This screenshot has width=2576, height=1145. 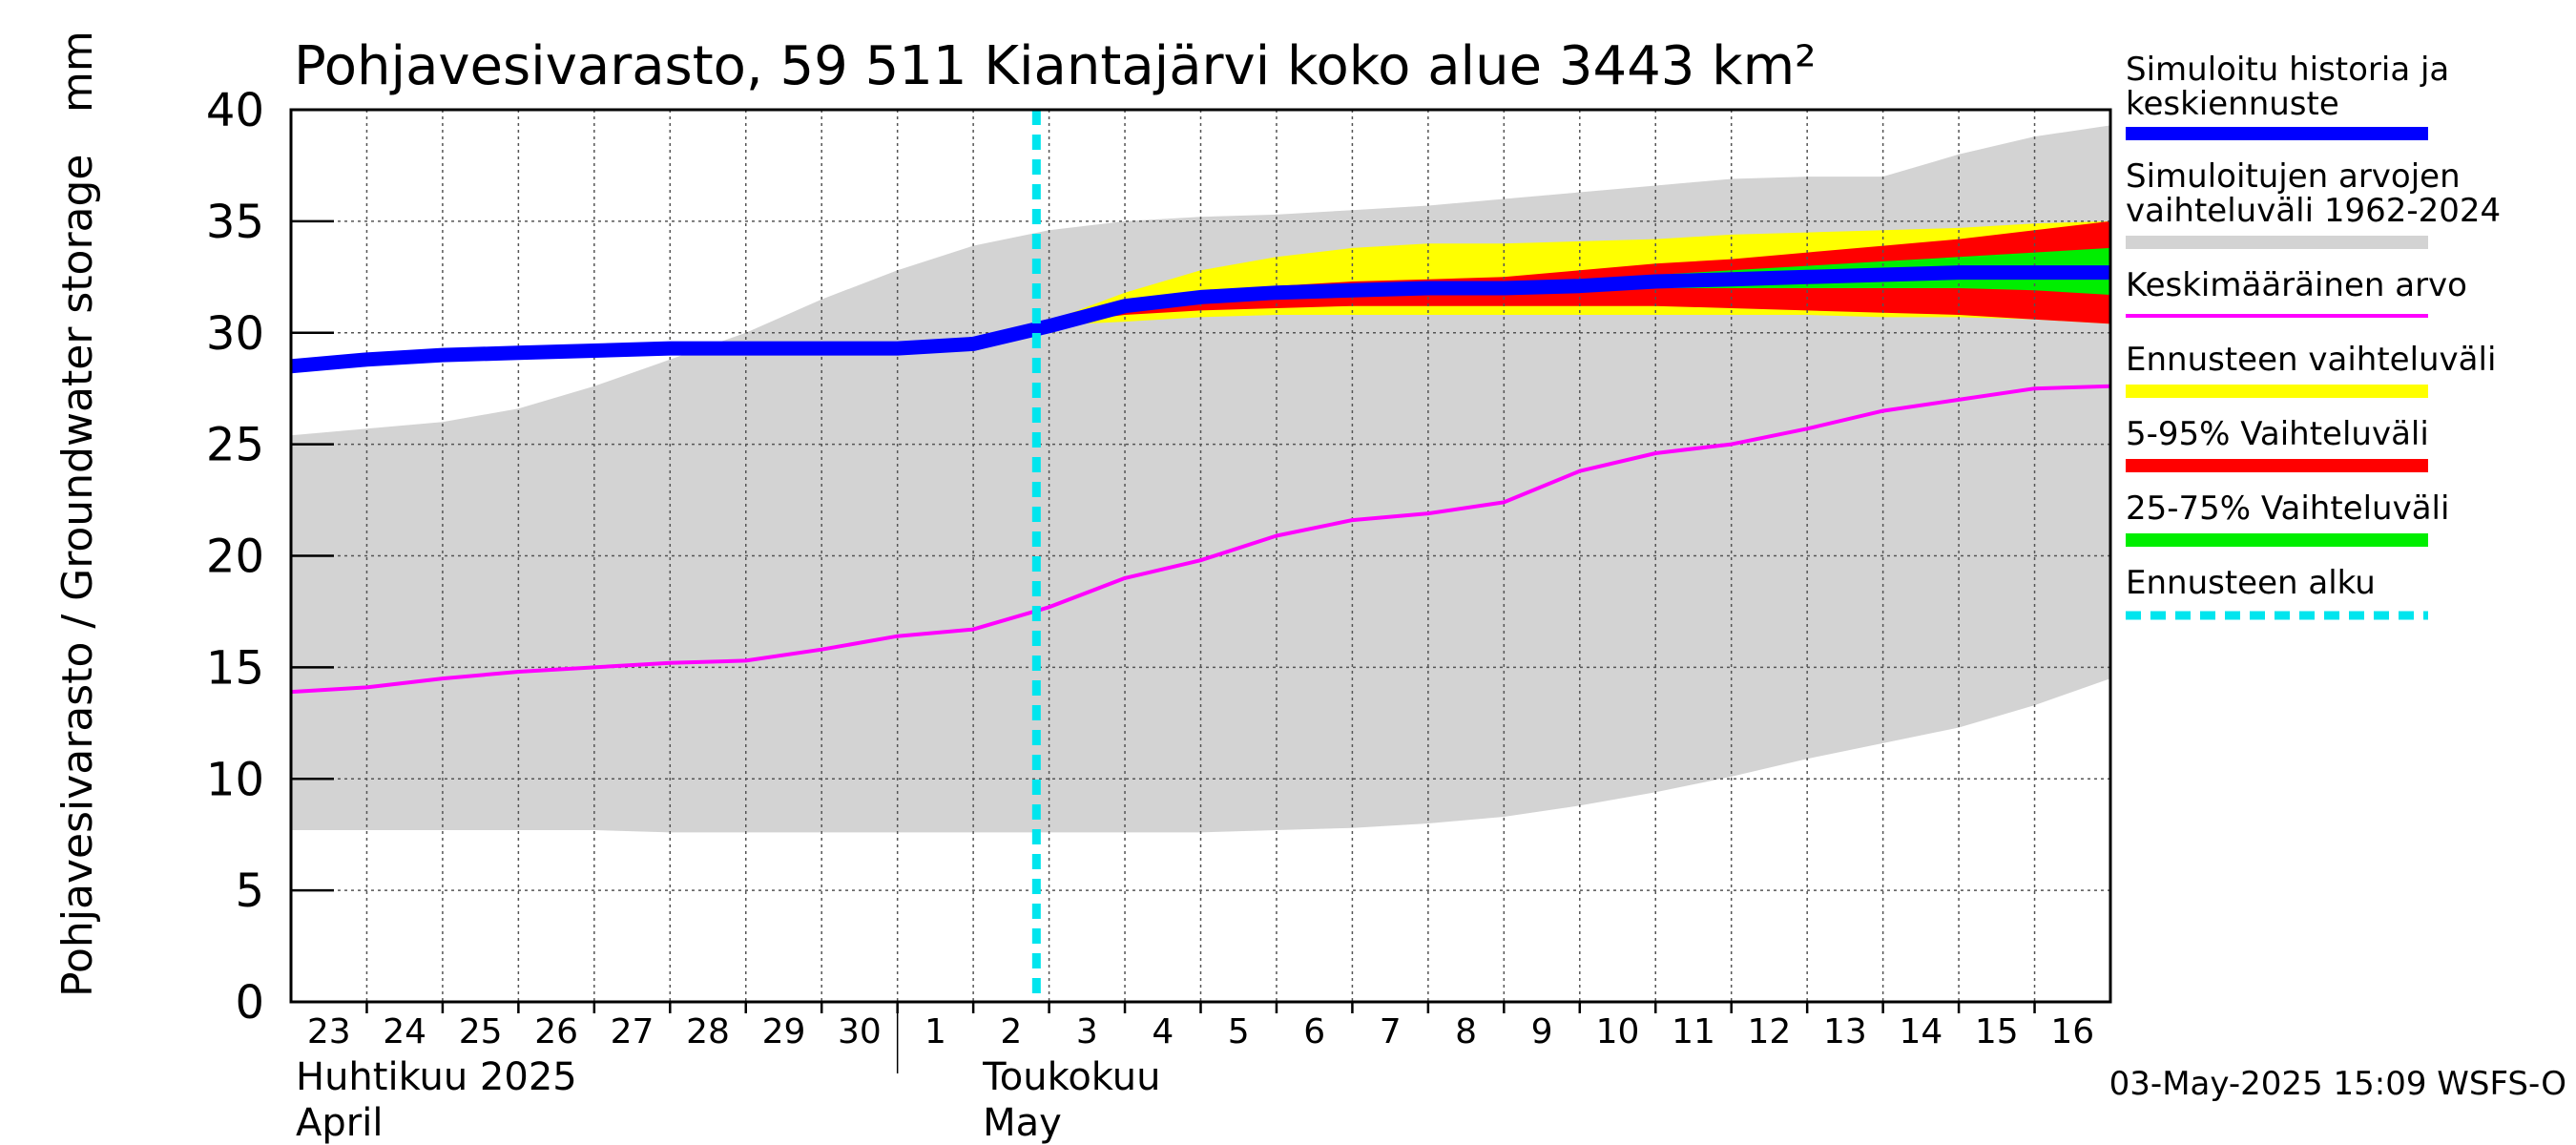 I want to click on y-axis-label: Pohjavesivarasto / Groundwater storage, so click(x=77, y=575).